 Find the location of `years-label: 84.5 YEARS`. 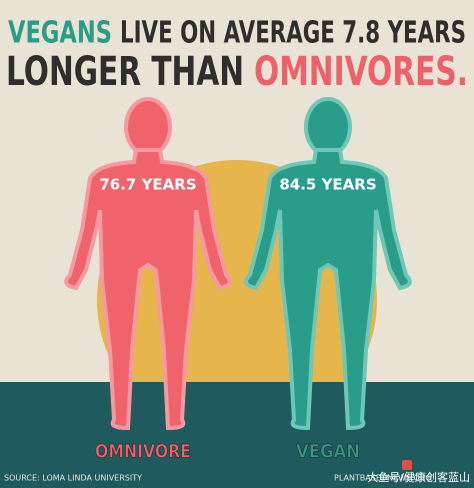

years-label: 84.5 YEARS is located at coordinates (327, 185).